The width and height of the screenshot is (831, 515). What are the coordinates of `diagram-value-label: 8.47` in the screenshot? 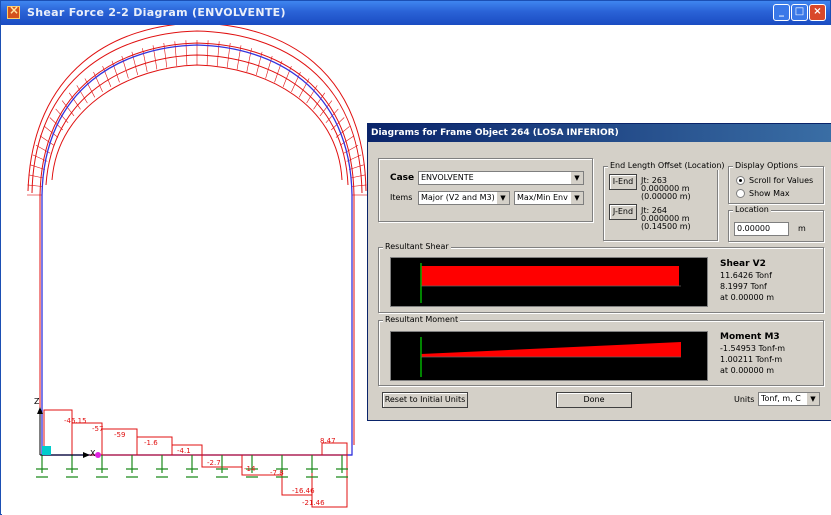 It's located at (328, 441).